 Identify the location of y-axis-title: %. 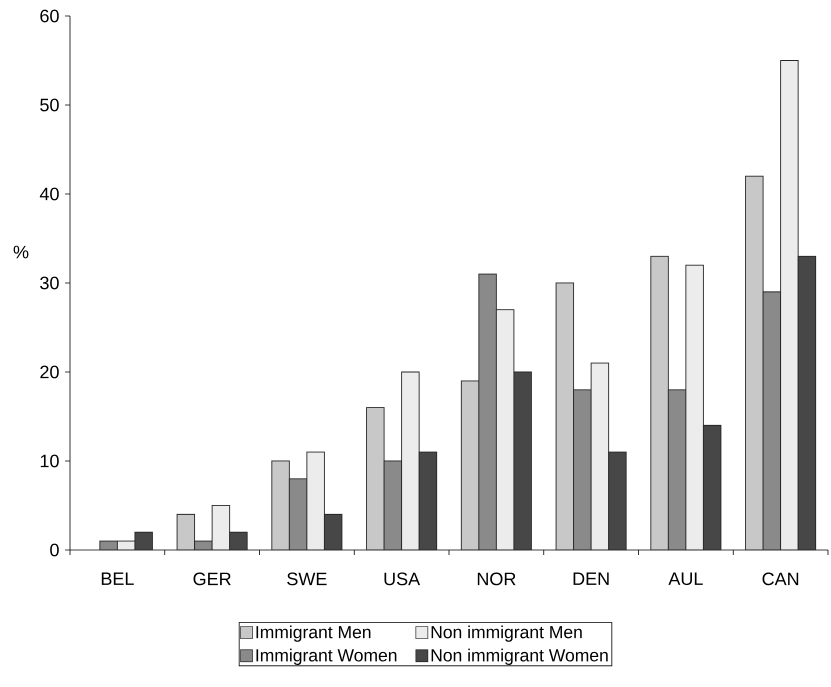
(21, 252).